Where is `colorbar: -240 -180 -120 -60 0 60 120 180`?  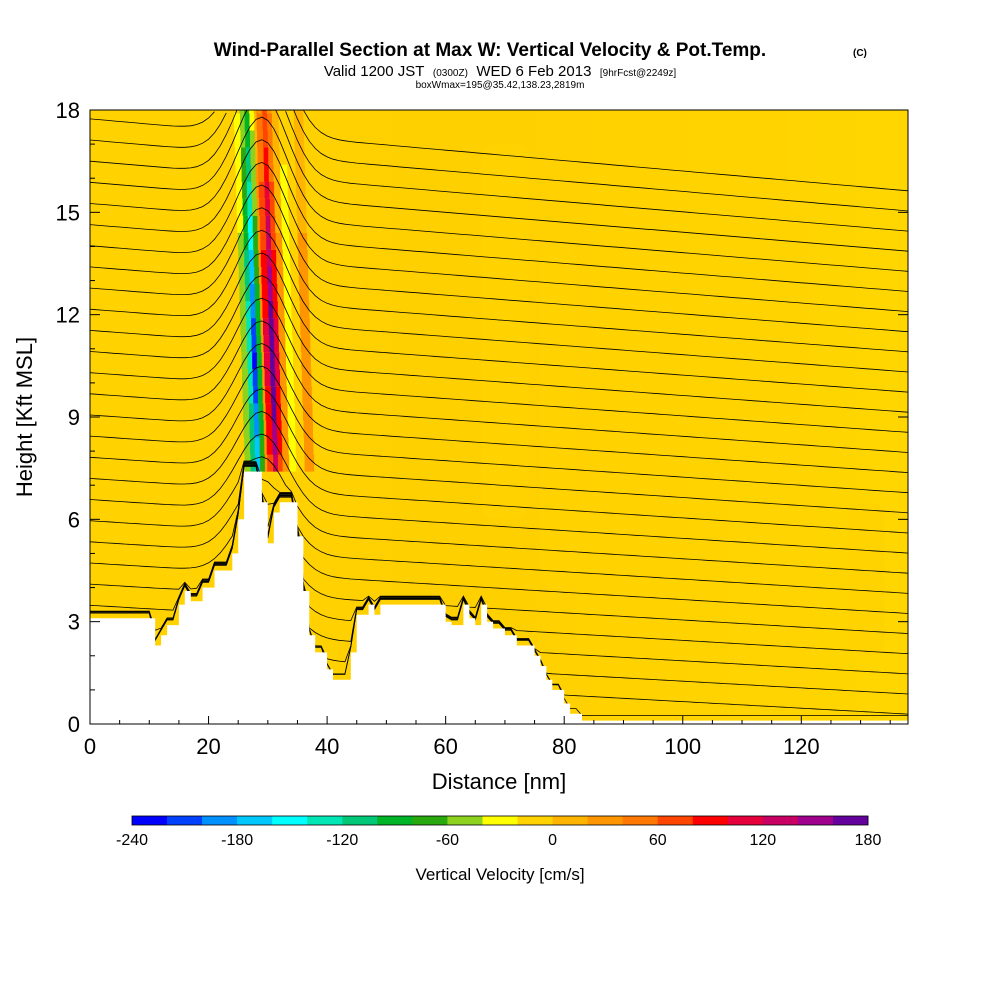
colorbar: -240 -180 -120 -60 0 60 120 180 is located at coordinates (498, 832).